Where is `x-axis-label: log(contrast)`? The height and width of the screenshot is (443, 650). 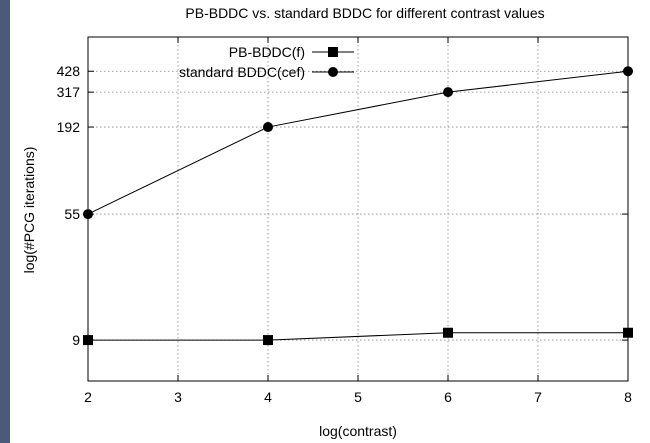
x-axis-label: log(contrast) is located at coordinates (358, 431).